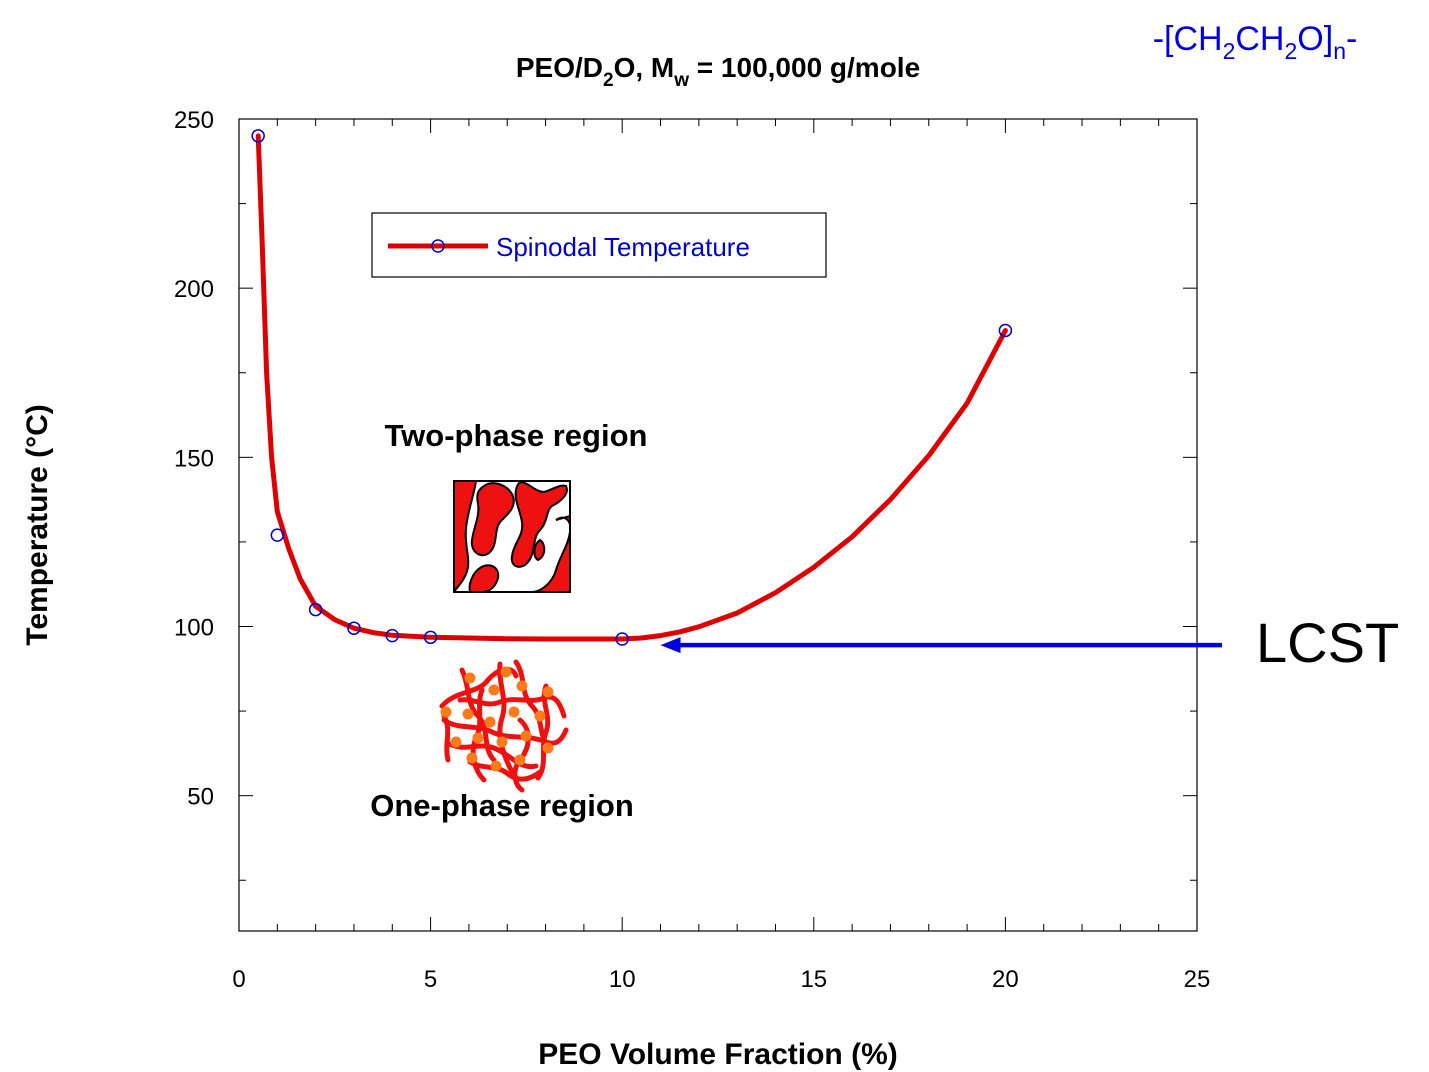 The image size is (1429, 1072). I want to click on x-tick-label-5: 5, so click(430, 979).